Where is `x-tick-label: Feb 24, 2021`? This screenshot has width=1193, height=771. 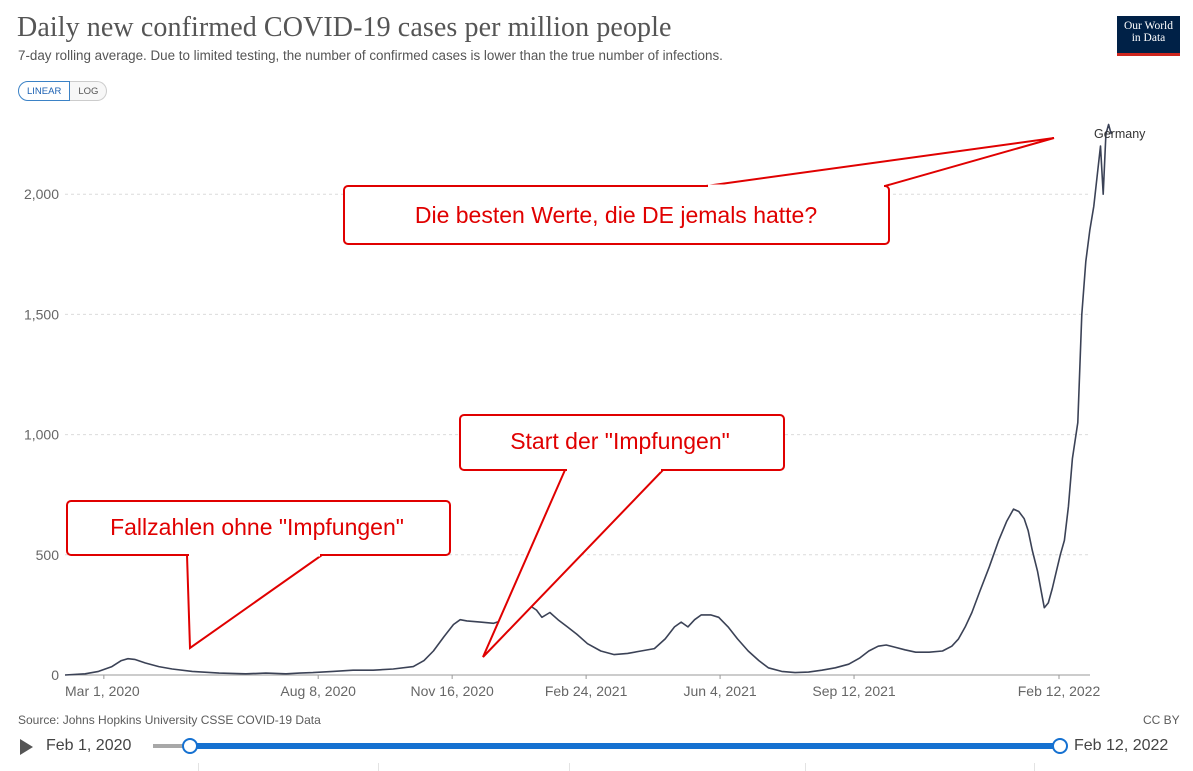
x-tick-label: Feb 24, 2021 is located at coordinates (586, 691).